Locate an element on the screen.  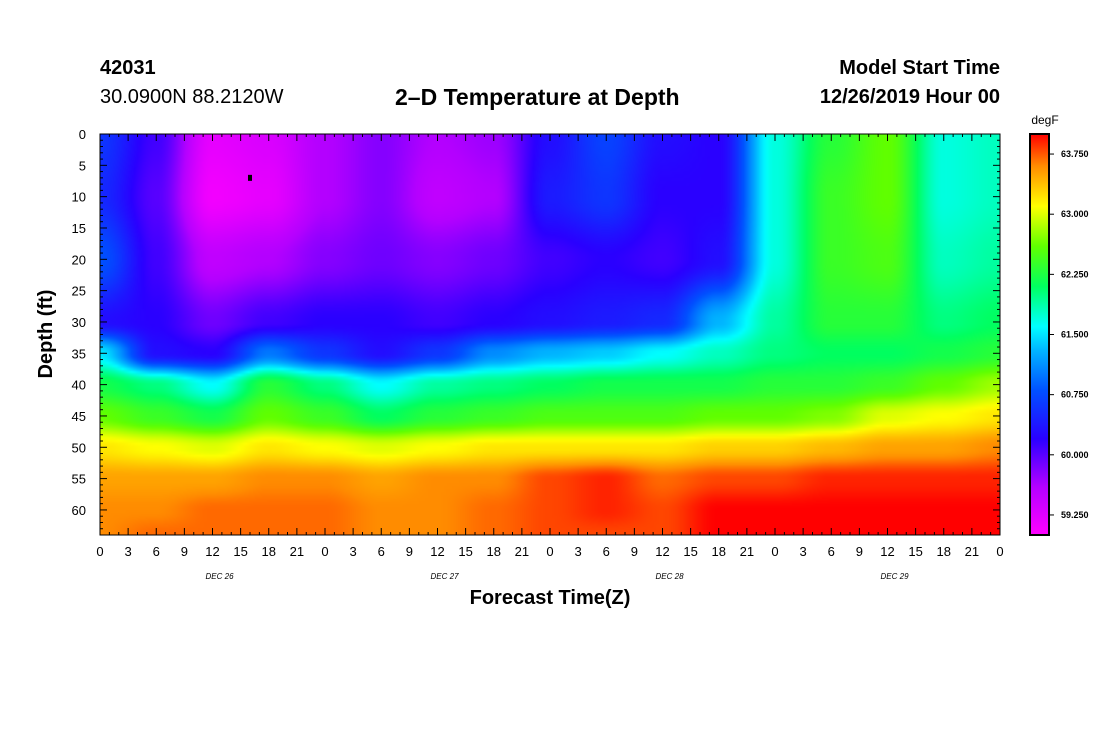
colorbar-tick-label: 63.000 is located at coordinates (1075, 214).